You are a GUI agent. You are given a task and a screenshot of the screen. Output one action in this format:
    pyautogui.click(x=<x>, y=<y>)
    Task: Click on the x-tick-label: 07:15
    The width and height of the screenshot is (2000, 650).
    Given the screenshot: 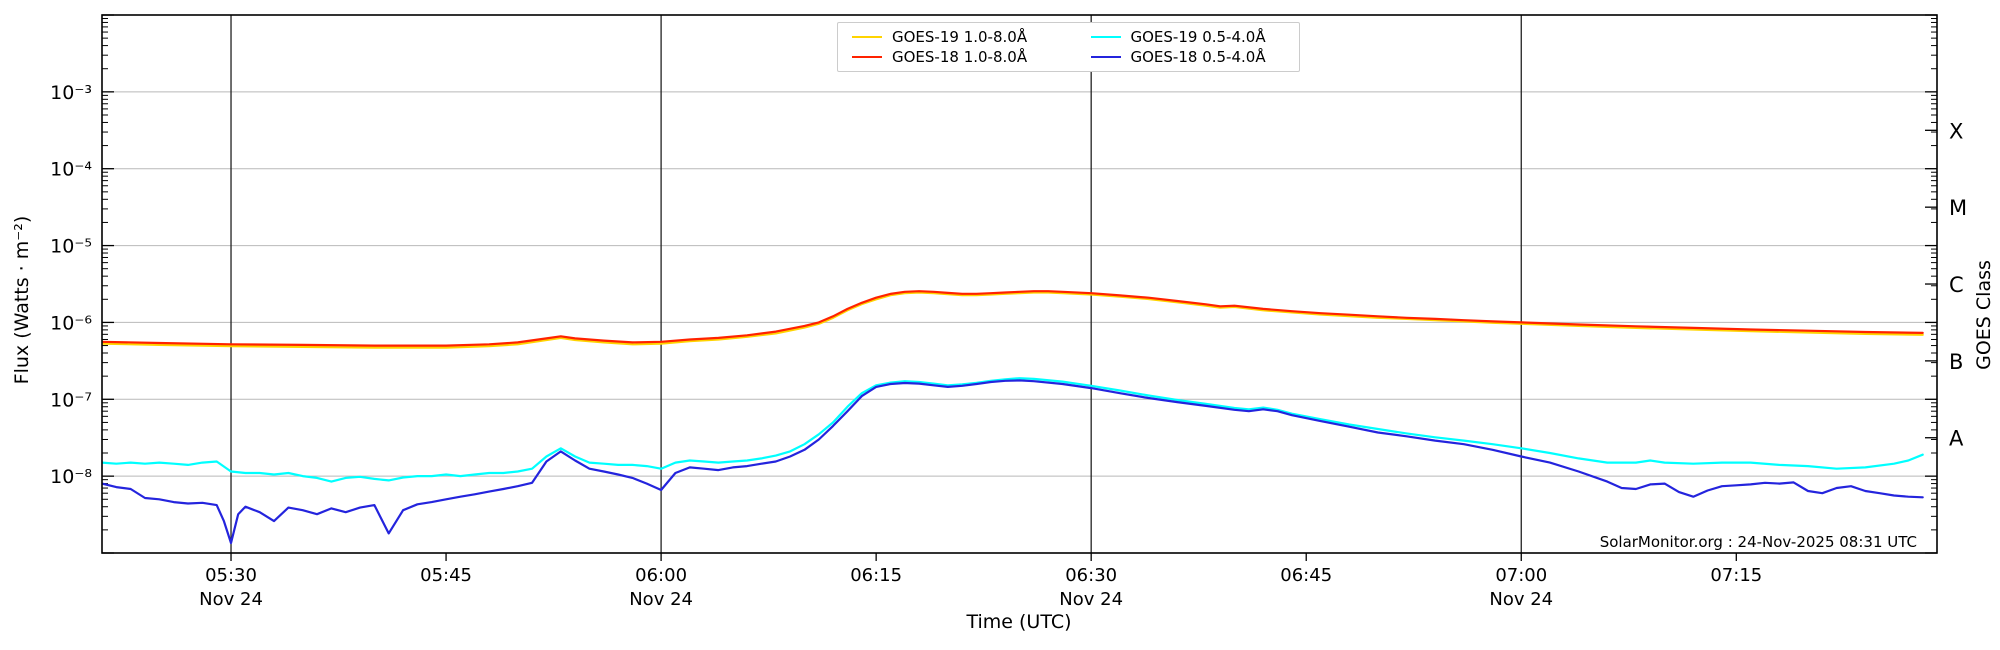 What is the action you would take?
    pyautogui.click(x=1736, y=575)
    